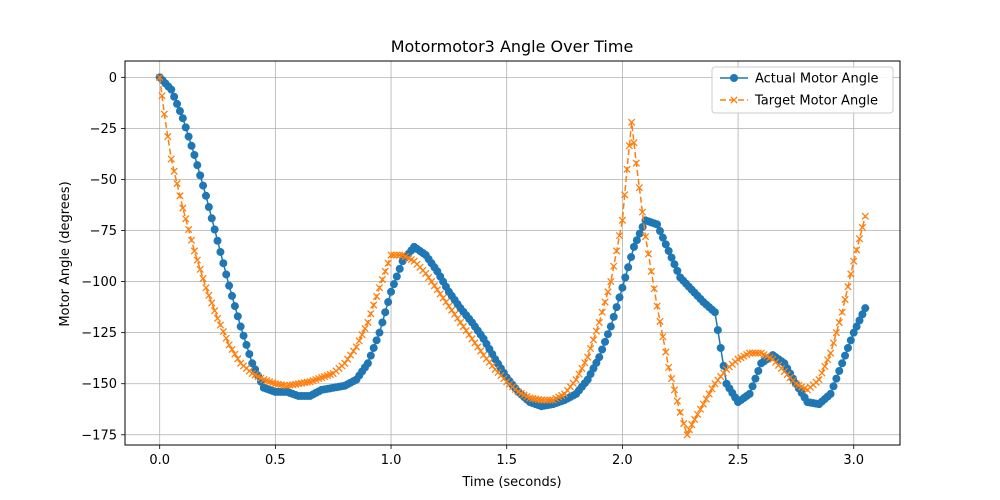 The width and height of the screenshot is (1000, 500). I want to click on x-tick-label: 0.0, so click(159, 460).